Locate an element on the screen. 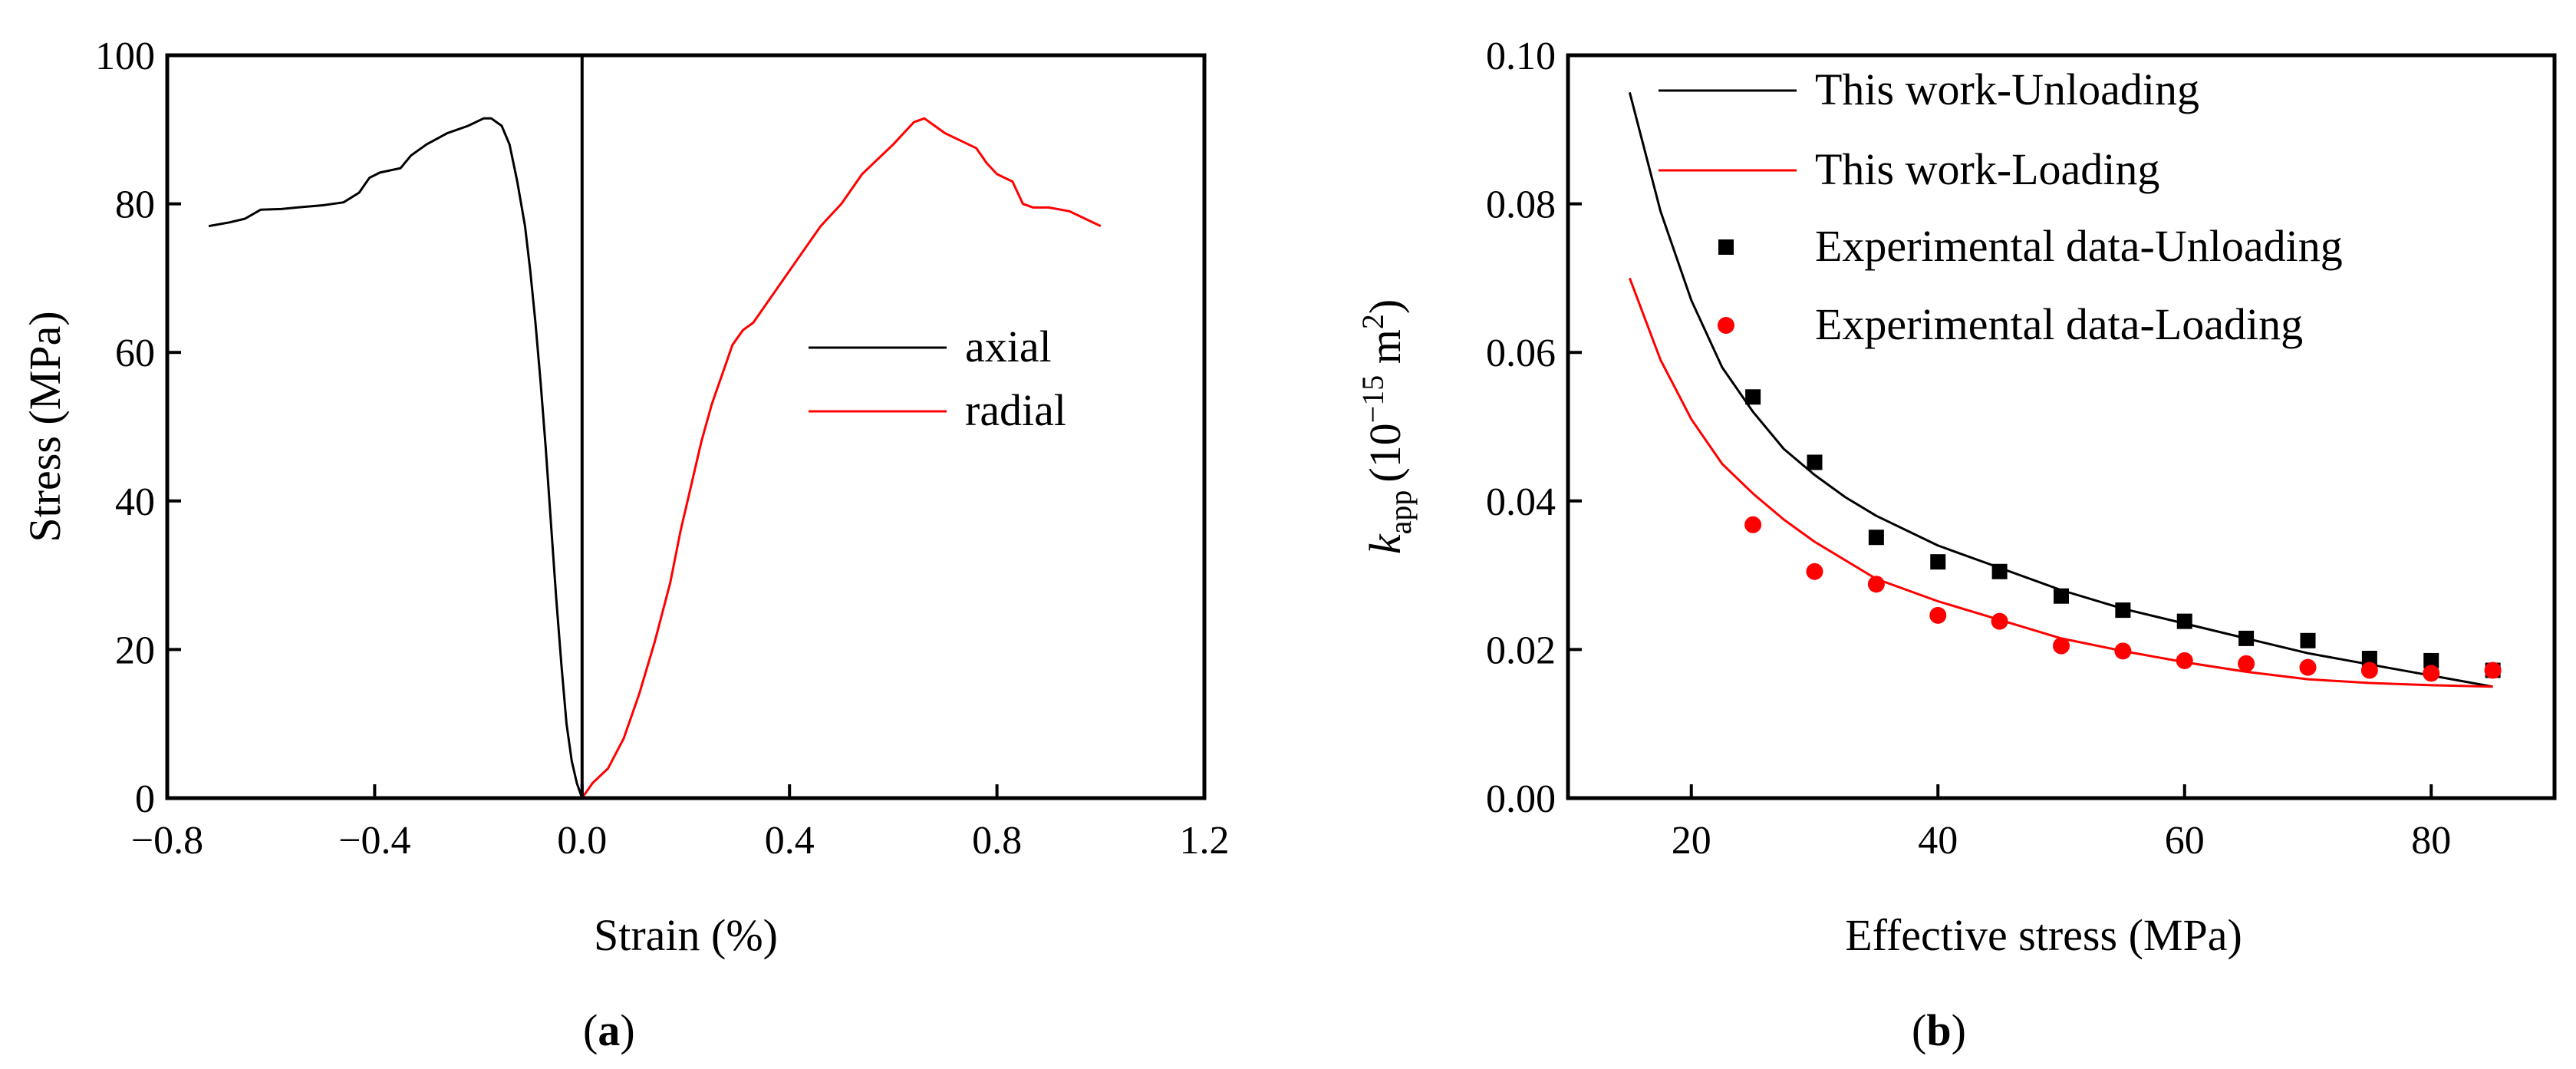 The height and width of the screenshot is (1069, 2576). panel-b-x-tick-labels: 20 40 60 80 is located at coordinates (2062, 841).